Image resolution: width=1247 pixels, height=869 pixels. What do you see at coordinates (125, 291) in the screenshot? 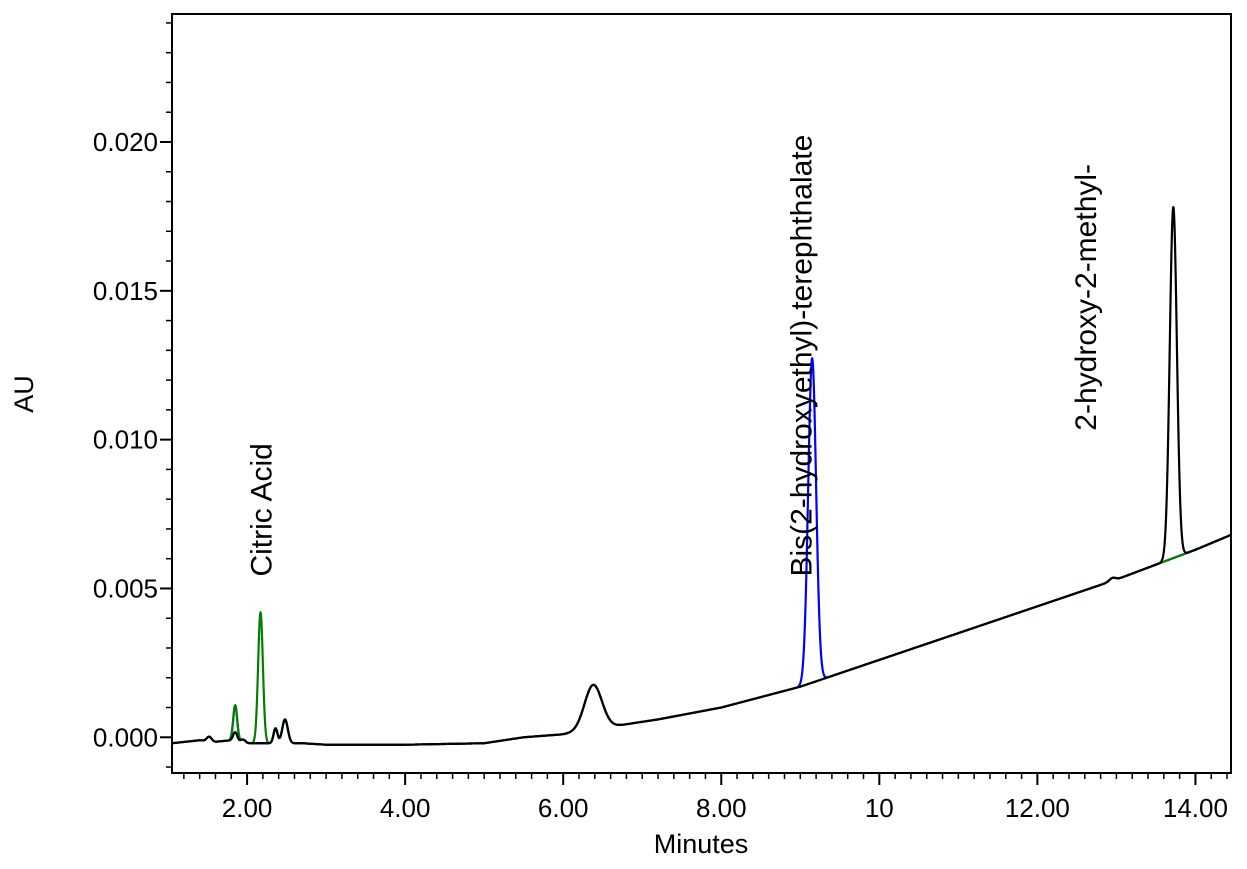
I see `y-tick-label: 0.015` at bounding box center [125, 291].